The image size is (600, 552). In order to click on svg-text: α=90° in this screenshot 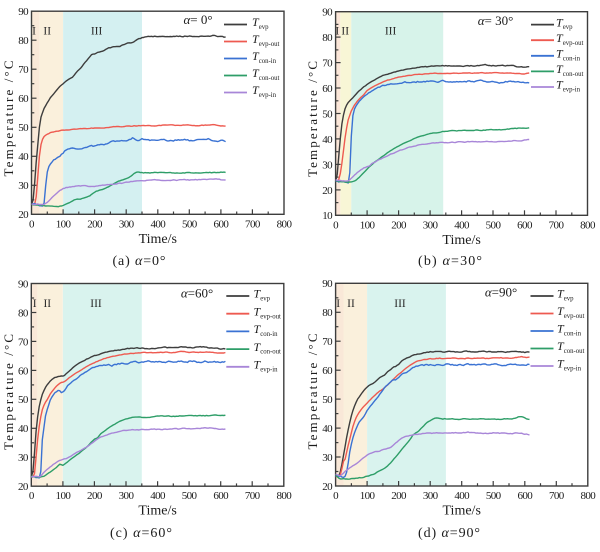, I will do `click(501, 292)`.